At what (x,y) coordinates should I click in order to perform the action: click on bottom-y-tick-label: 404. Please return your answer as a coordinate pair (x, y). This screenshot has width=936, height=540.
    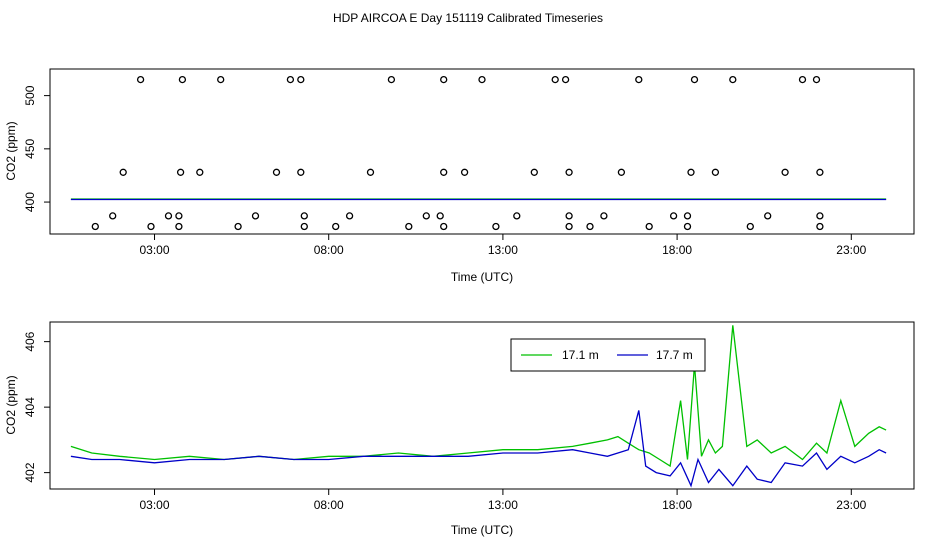
    Looking at the image, I should click on (30, 407).